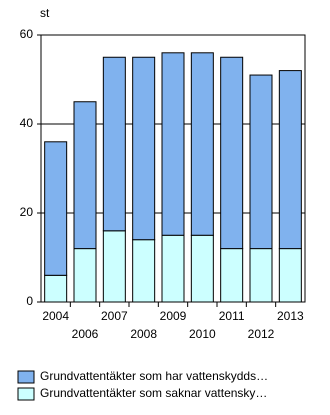 This screenshot has height=415, width=330. Describe the element at coordinates (27, 34) in the screenshot. I see `y-tick-label: 60` at that location.